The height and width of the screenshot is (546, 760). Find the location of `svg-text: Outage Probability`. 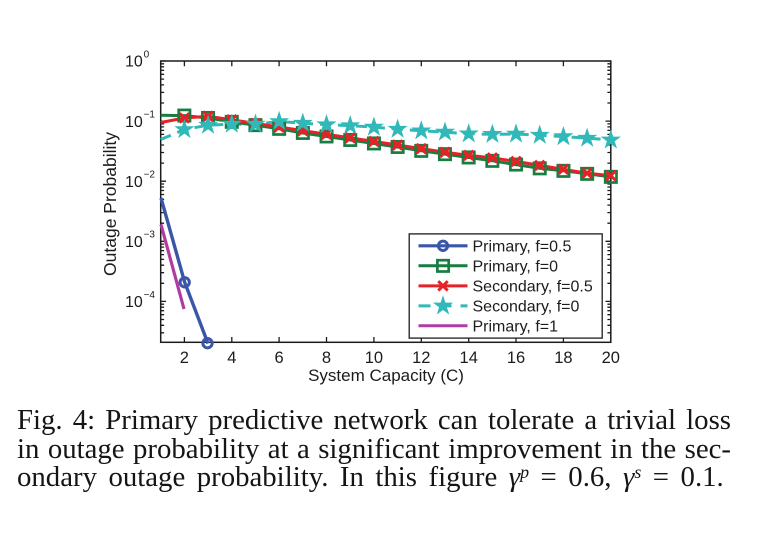

svg-text: Outage Probability is located at coordinates (110, 204).